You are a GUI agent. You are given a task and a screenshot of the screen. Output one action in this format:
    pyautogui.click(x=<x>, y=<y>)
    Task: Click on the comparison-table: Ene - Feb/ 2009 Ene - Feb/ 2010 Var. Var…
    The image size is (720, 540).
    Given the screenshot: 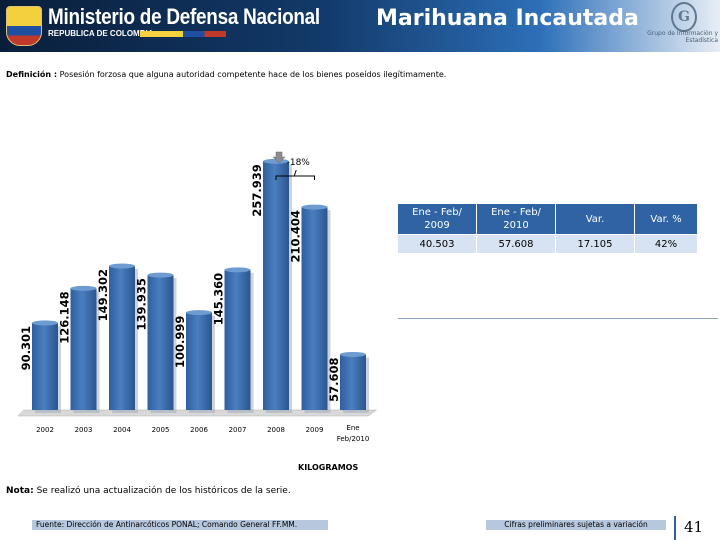 What is the action you would take?
    pyautogui.click(x=548, y=228)
    